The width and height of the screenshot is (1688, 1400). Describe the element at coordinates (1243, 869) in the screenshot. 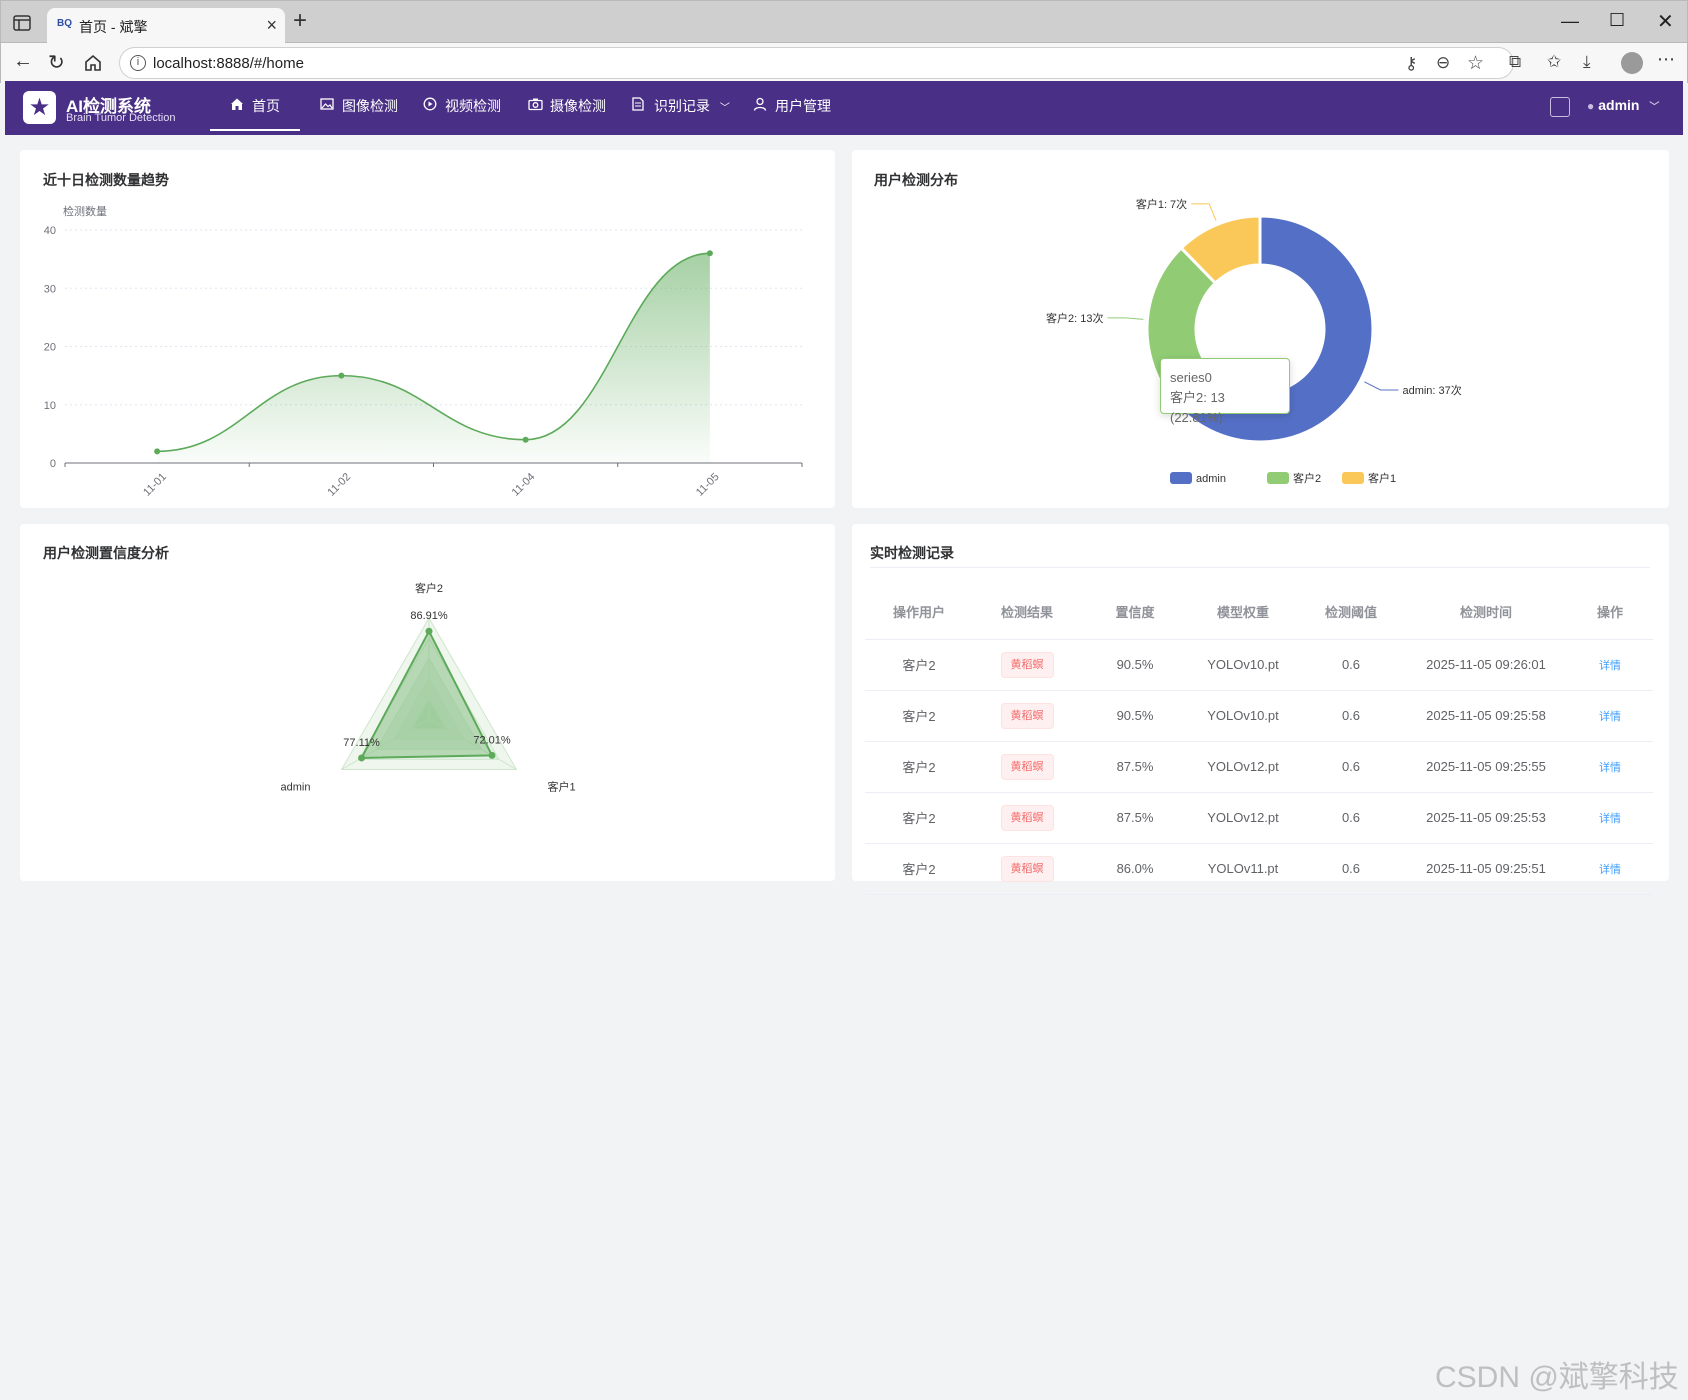

I see `cell-model: YOLOv11.pt` at that location.